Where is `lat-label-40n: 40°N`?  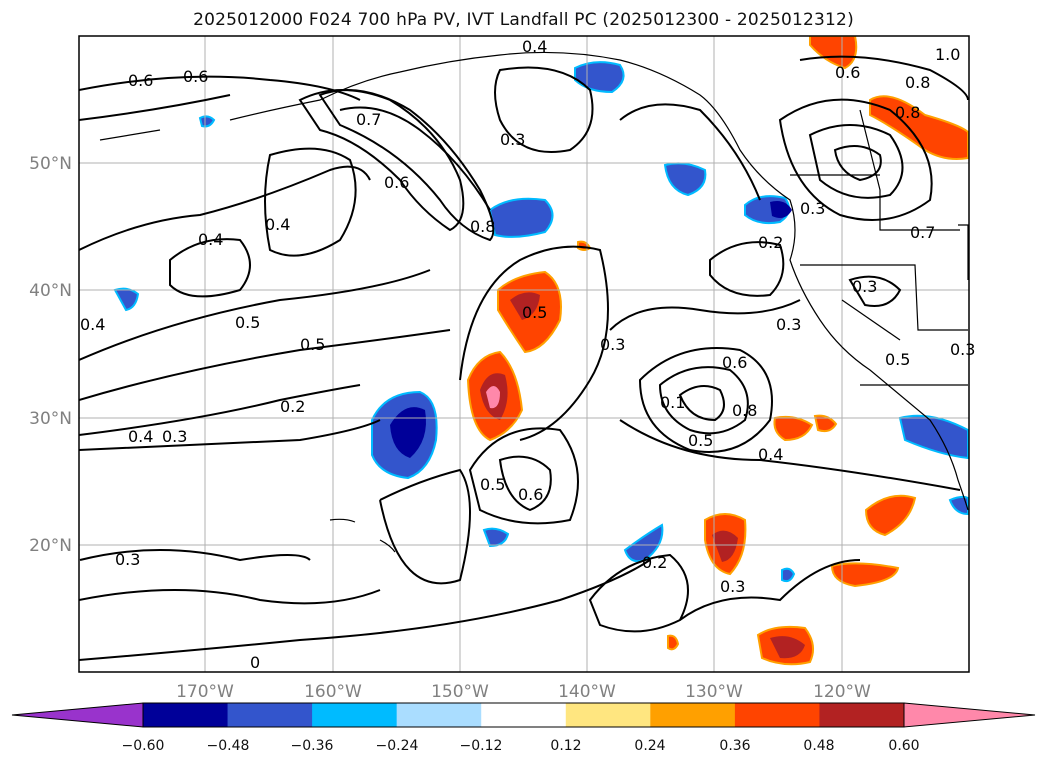
lat-label-40n: 40°N is located at coordinates (50, 291).